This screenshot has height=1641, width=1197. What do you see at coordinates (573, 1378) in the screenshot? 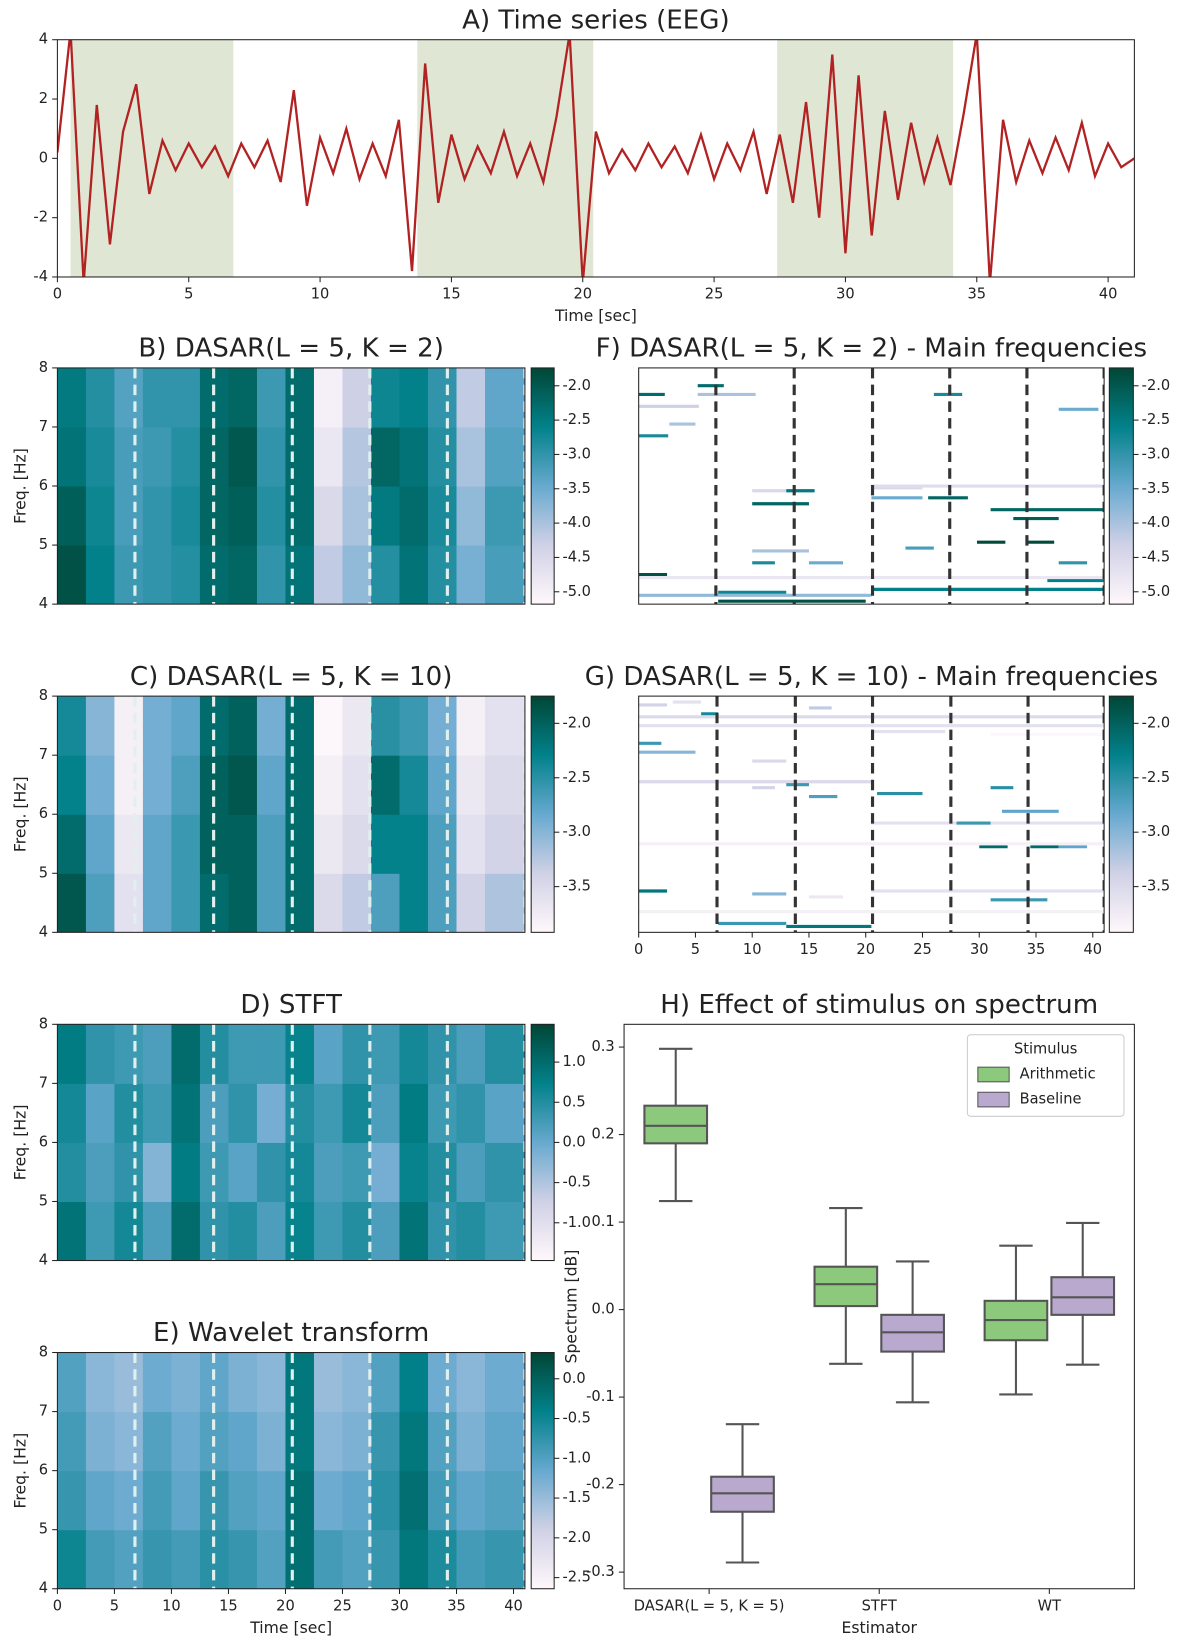
I see `colorbar-tick-label: 0.0` at bounding box center [573, 1378].